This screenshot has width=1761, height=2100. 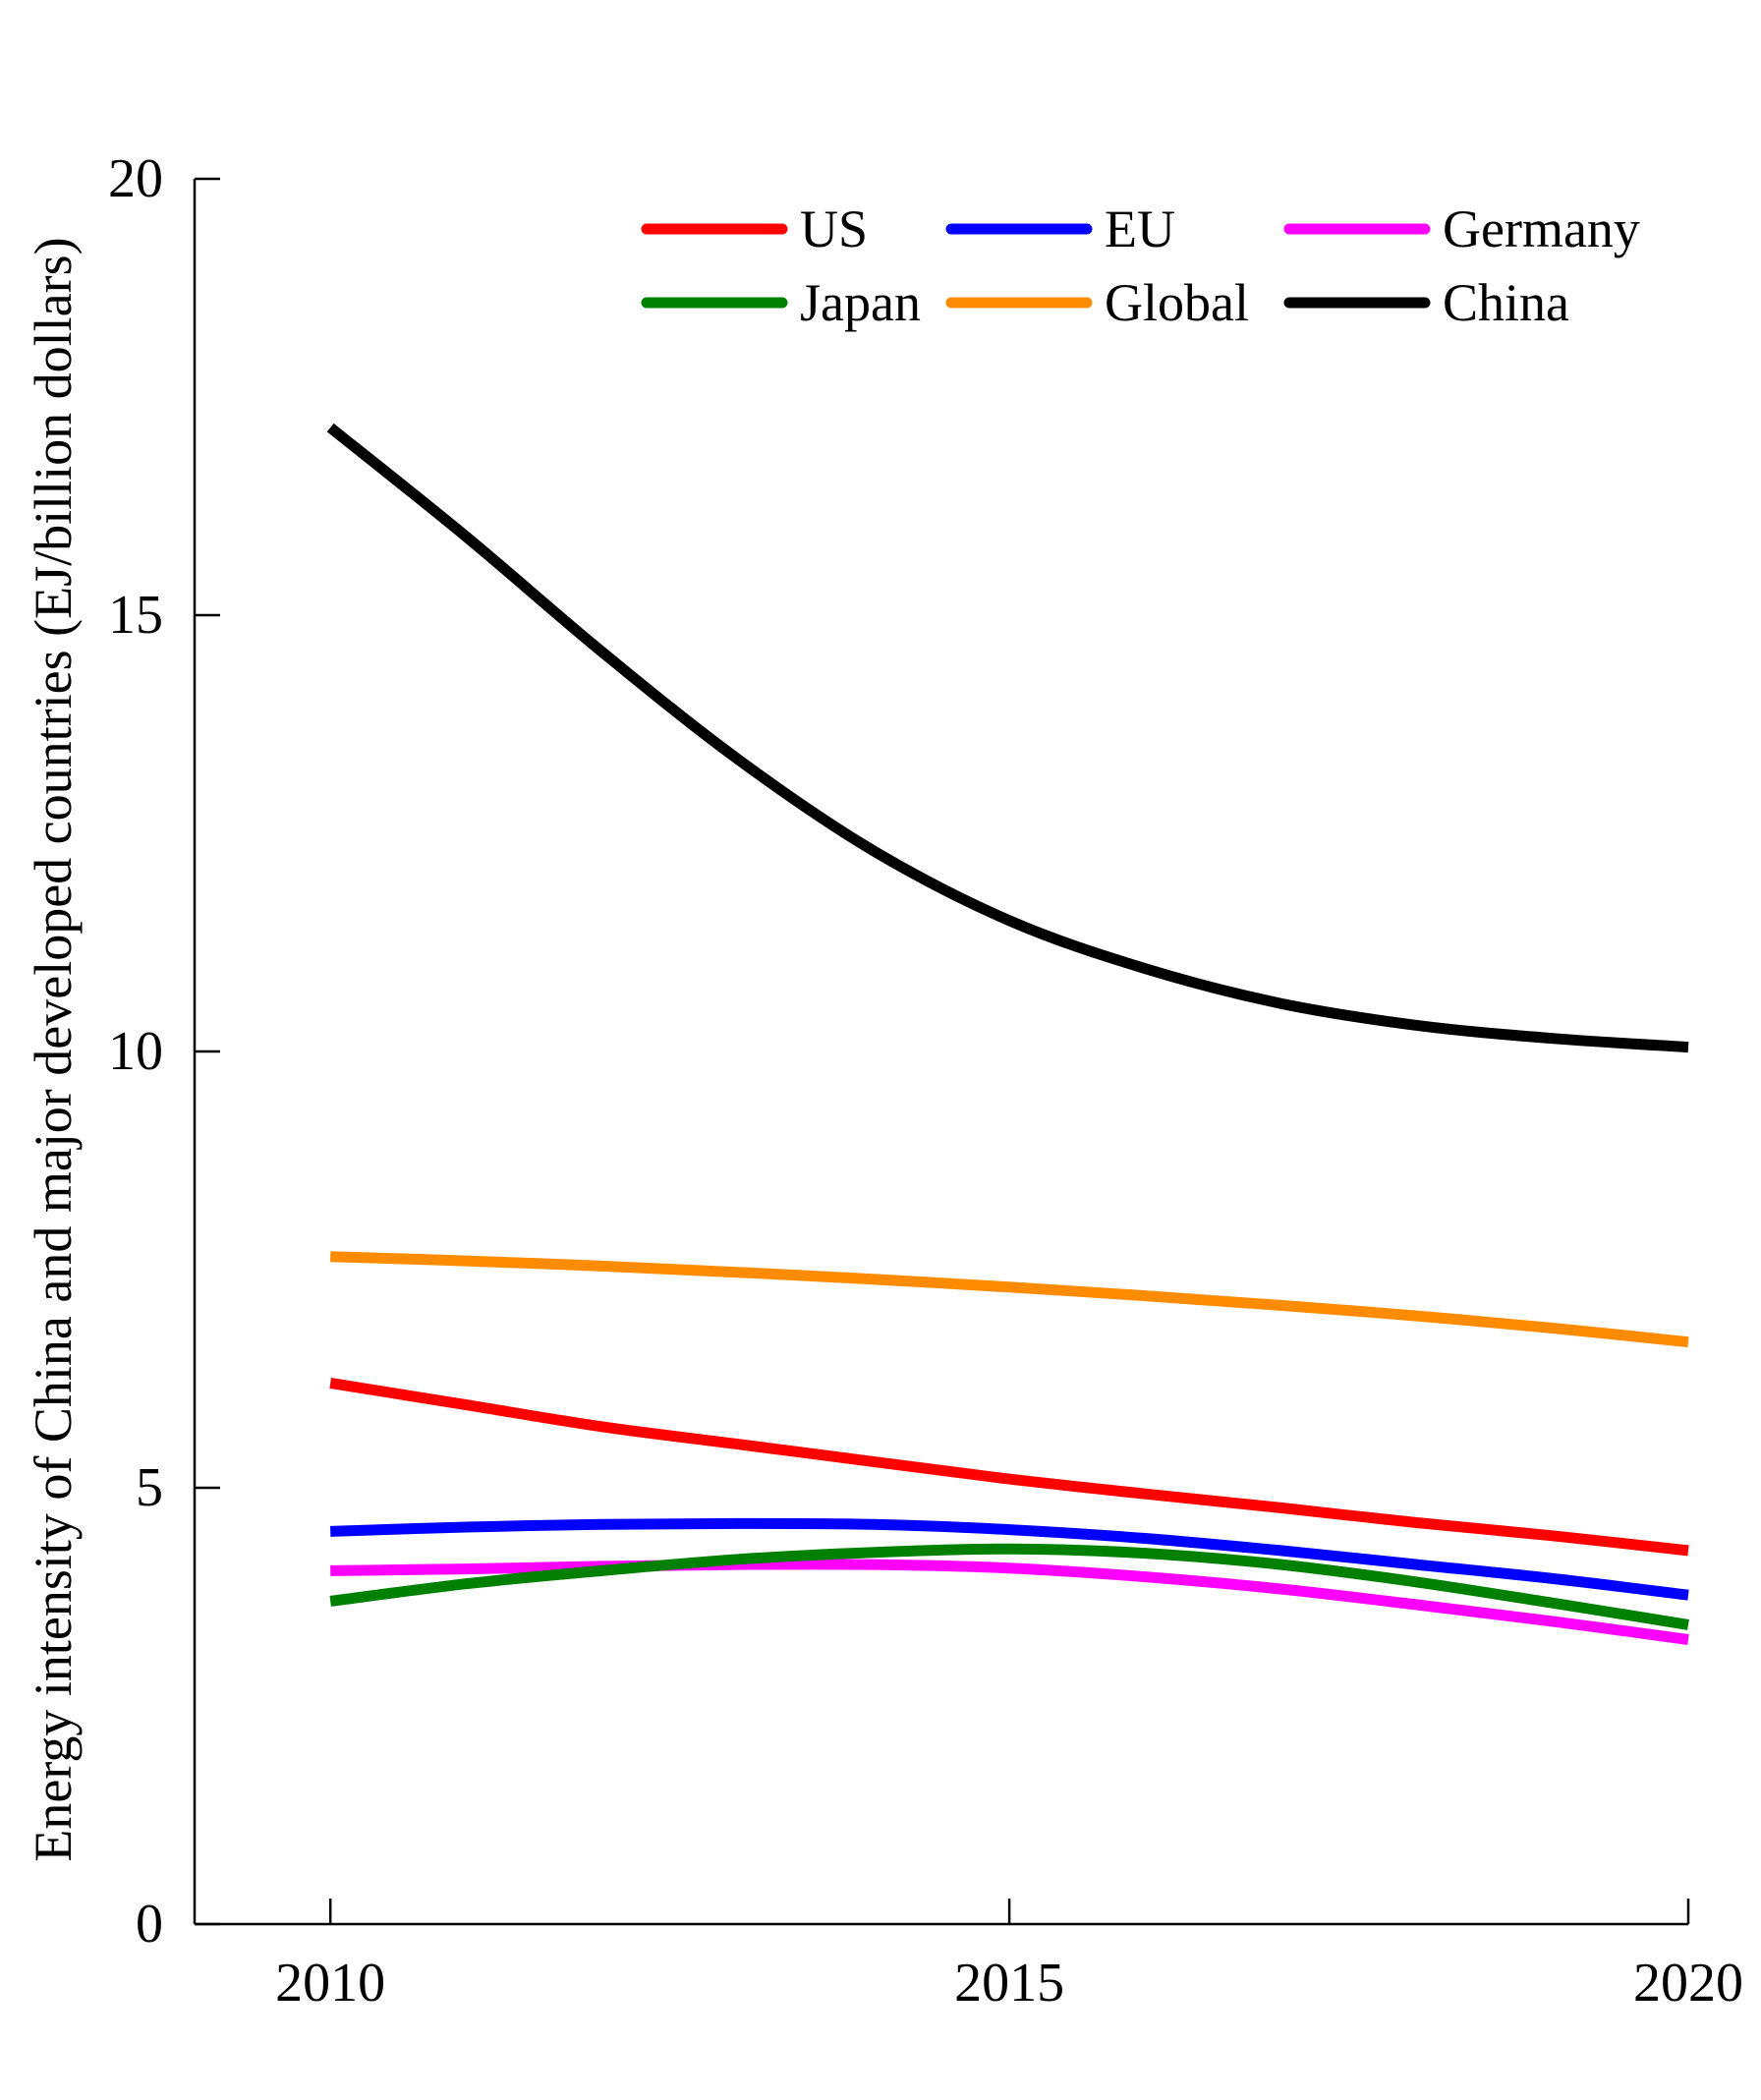 What do you see at coordinates (1140, 228) in the screenshot?
I see `legend-label: EU` at bounding box center [1140, 228].